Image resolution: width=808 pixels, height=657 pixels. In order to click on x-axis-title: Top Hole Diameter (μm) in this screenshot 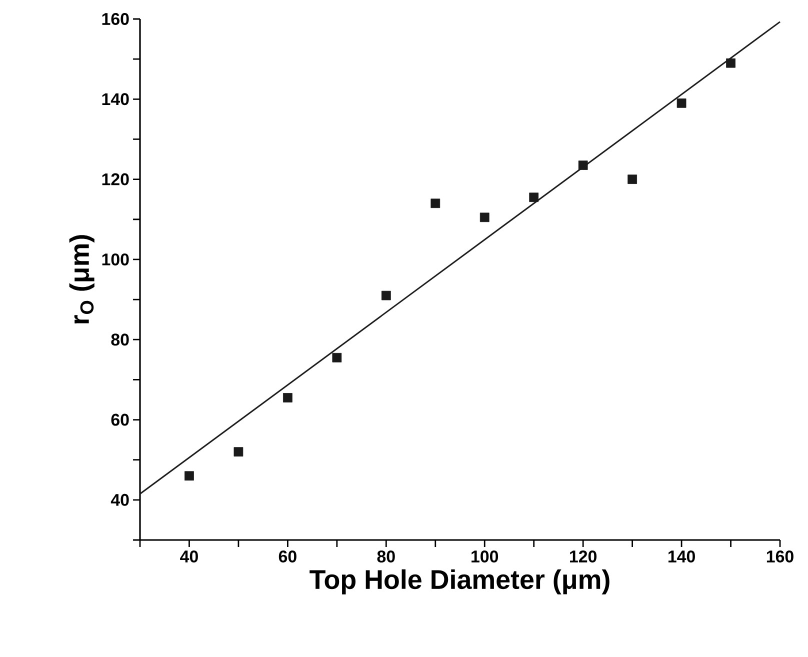, I will do `click(460, 581)`.